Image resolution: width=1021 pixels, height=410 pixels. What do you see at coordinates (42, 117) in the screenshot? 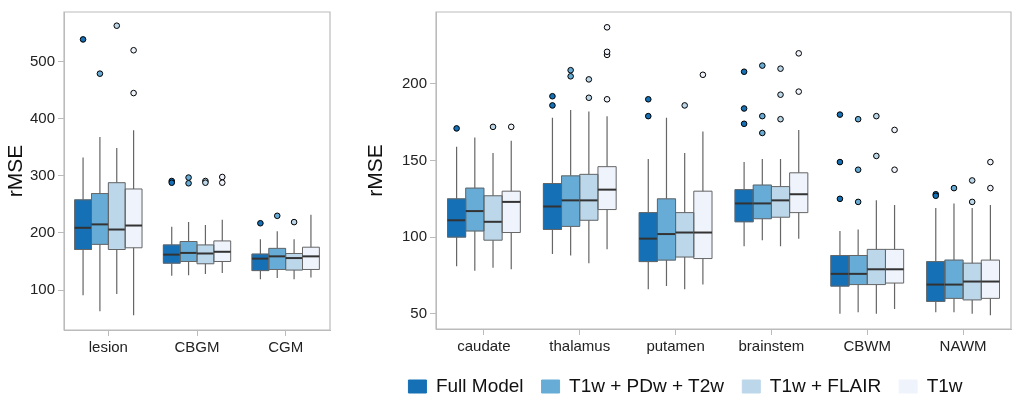
I see `y-tick-label: 400` at bounding box center [42, 117].